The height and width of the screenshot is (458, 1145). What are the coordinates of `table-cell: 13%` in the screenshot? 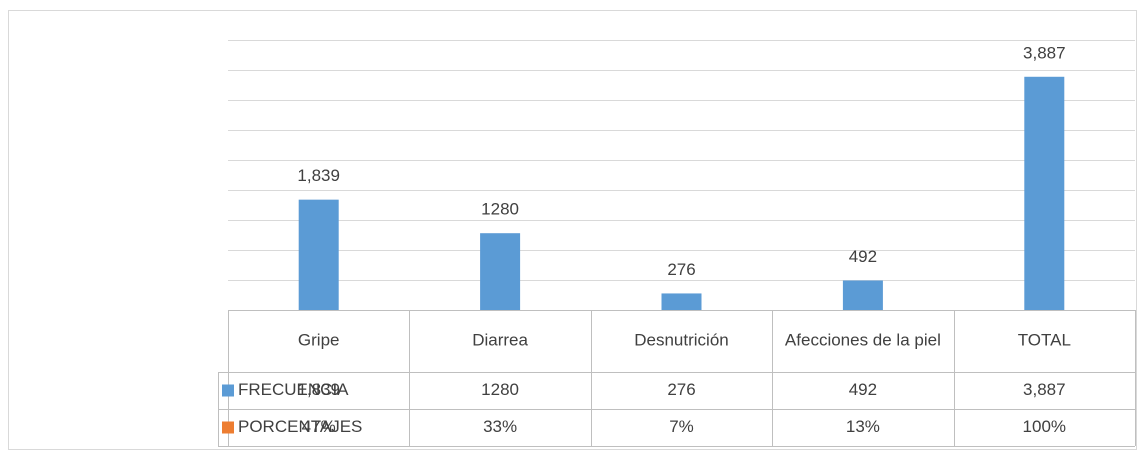 It's located at (863, 426).